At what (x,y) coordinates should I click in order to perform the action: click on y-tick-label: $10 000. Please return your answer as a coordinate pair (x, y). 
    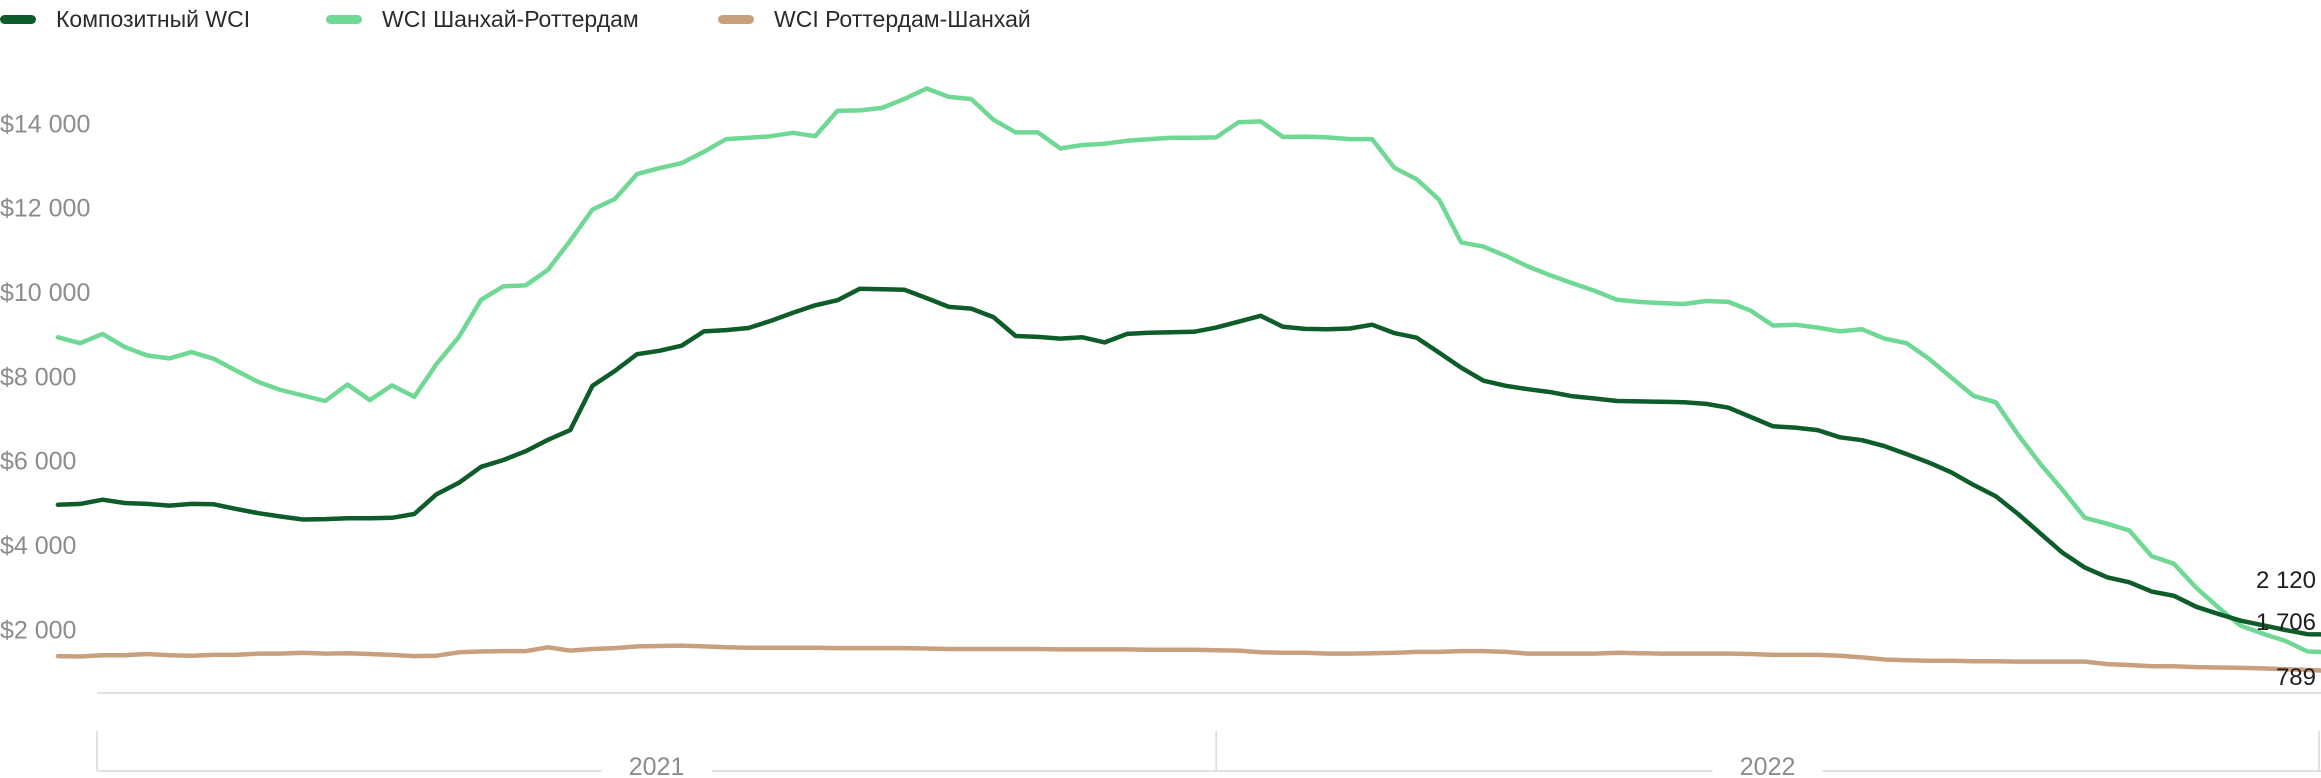
    Looking at the image, I should click on (45, 293).